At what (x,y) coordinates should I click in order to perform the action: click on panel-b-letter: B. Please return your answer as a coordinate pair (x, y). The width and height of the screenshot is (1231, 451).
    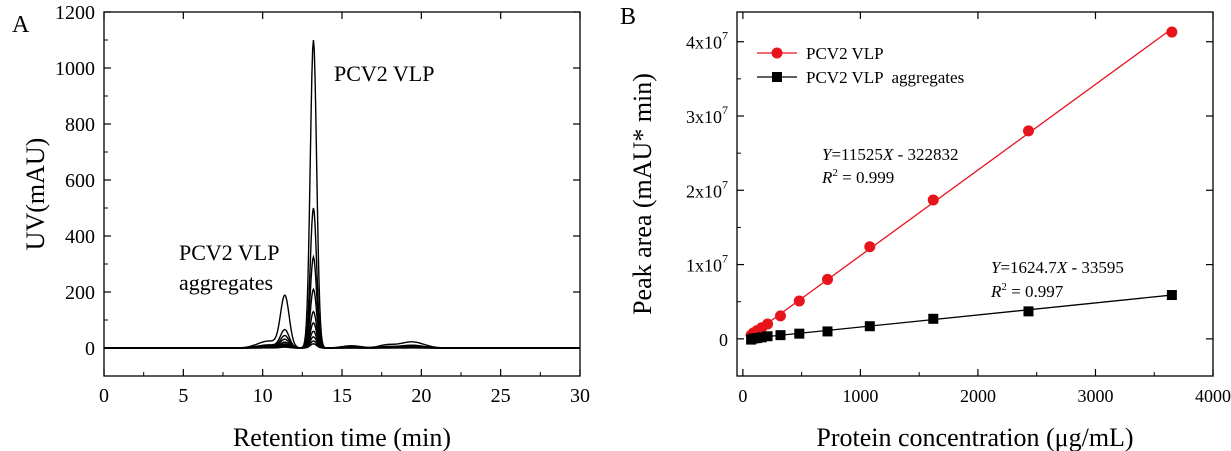
    Looking at the image, I should click on (628, 17).